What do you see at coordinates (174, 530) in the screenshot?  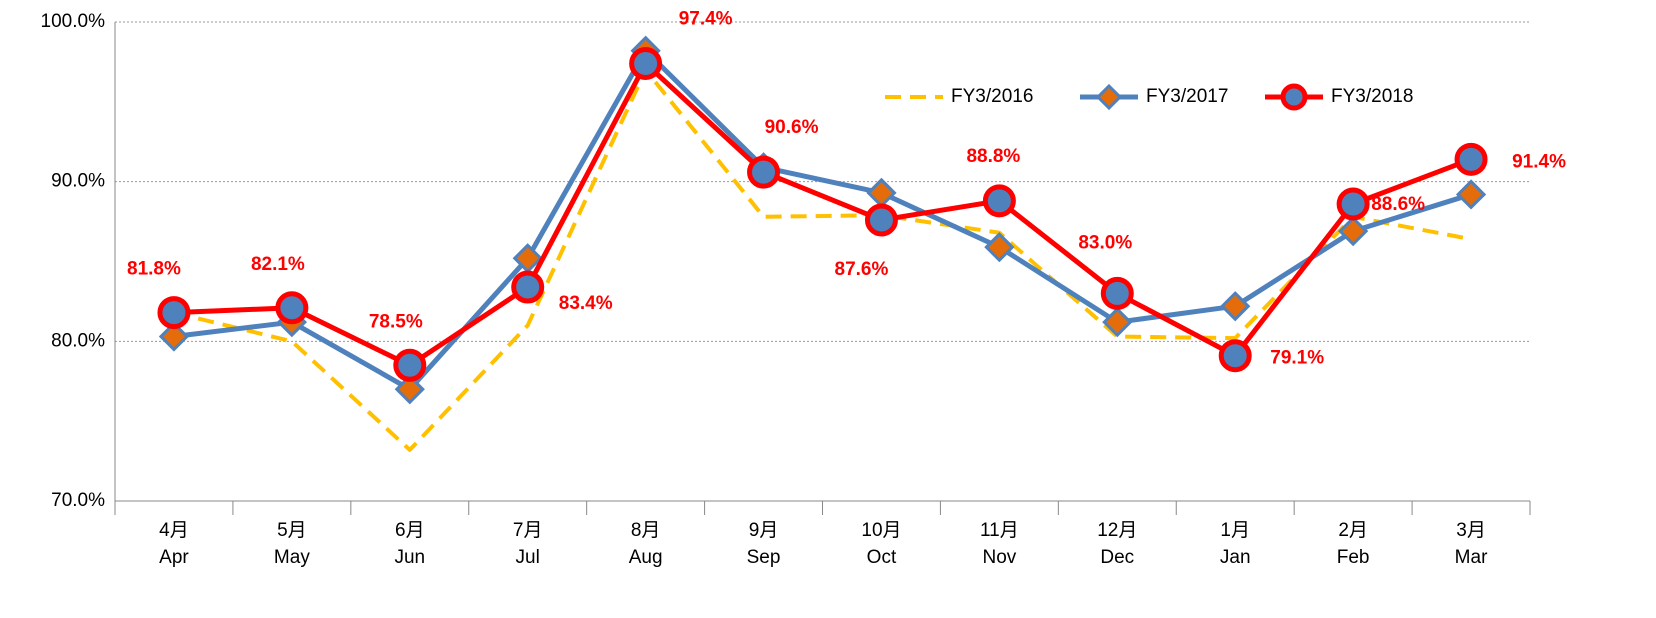 I see `x-tick-label: 4月` at bounding box center [174, 530].